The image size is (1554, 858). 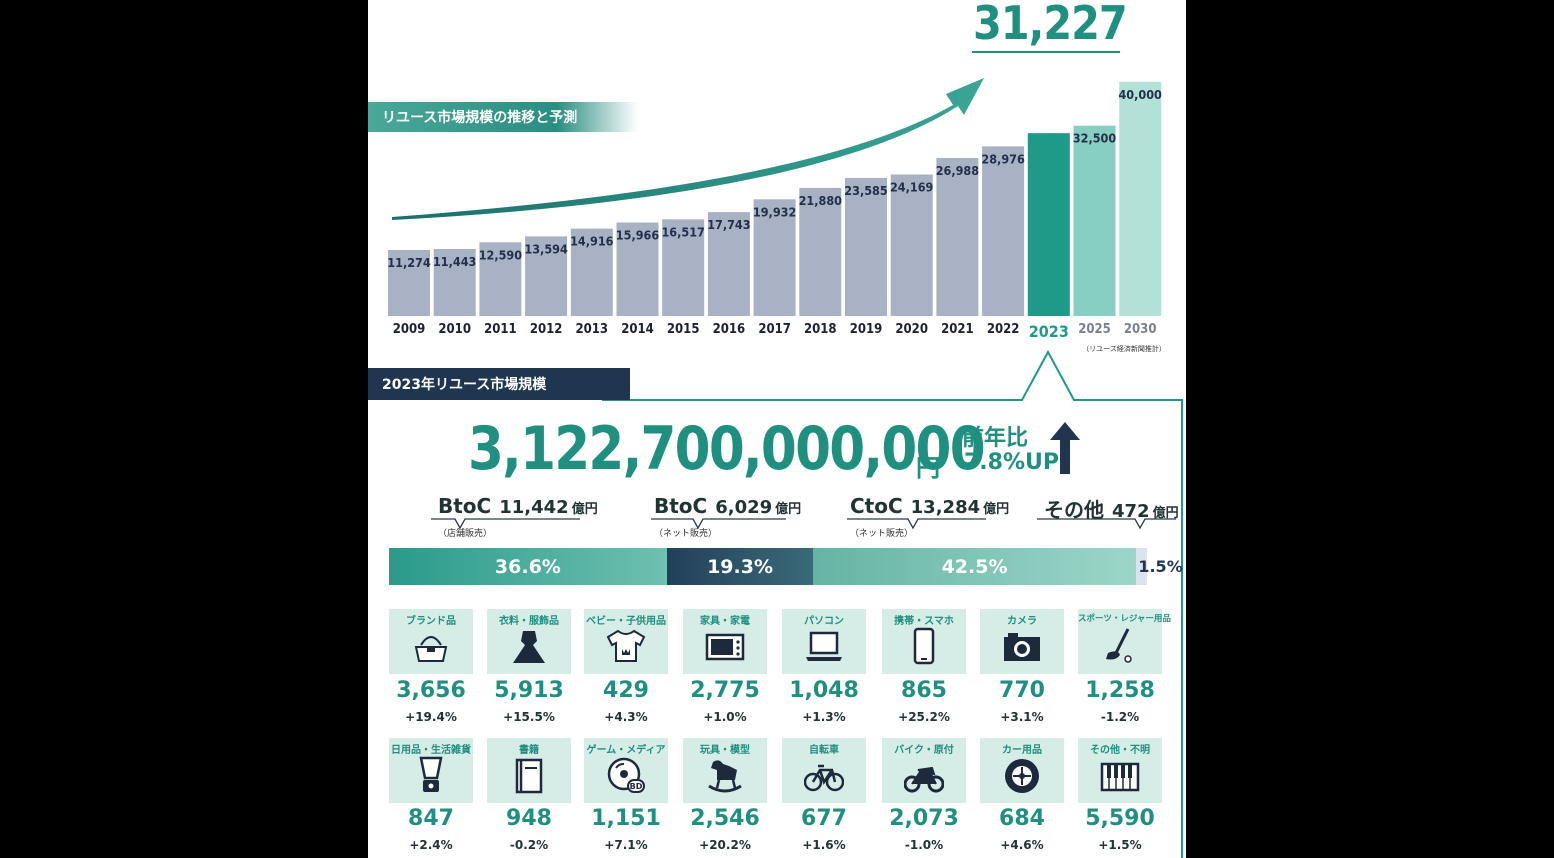 What do you see at coordinates (503, 117) in the screenshot?
I see `trend-title-tag: リユース市場規模の推移と予測` at bounding box center [503, 117].